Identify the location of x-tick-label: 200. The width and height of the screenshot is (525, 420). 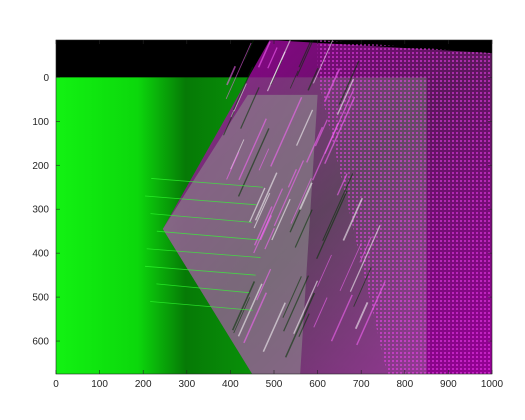
(143, 384).